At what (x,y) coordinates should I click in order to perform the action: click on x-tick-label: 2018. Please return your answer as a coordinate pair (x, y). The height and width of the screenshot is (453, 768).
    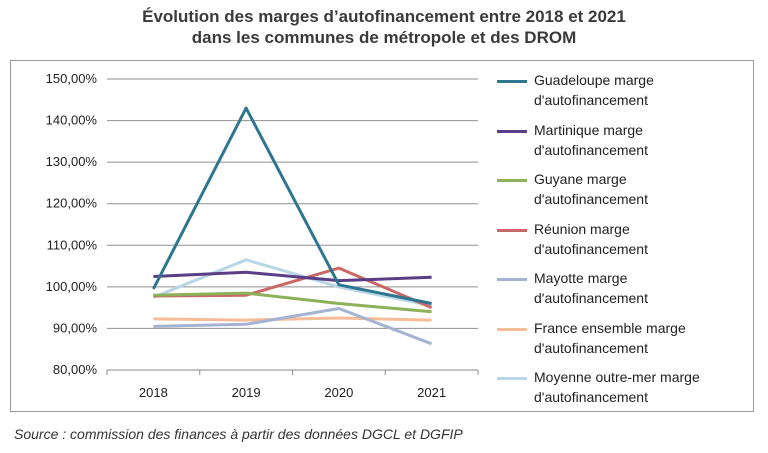
    Looking at the image, I should click on (153, 392).